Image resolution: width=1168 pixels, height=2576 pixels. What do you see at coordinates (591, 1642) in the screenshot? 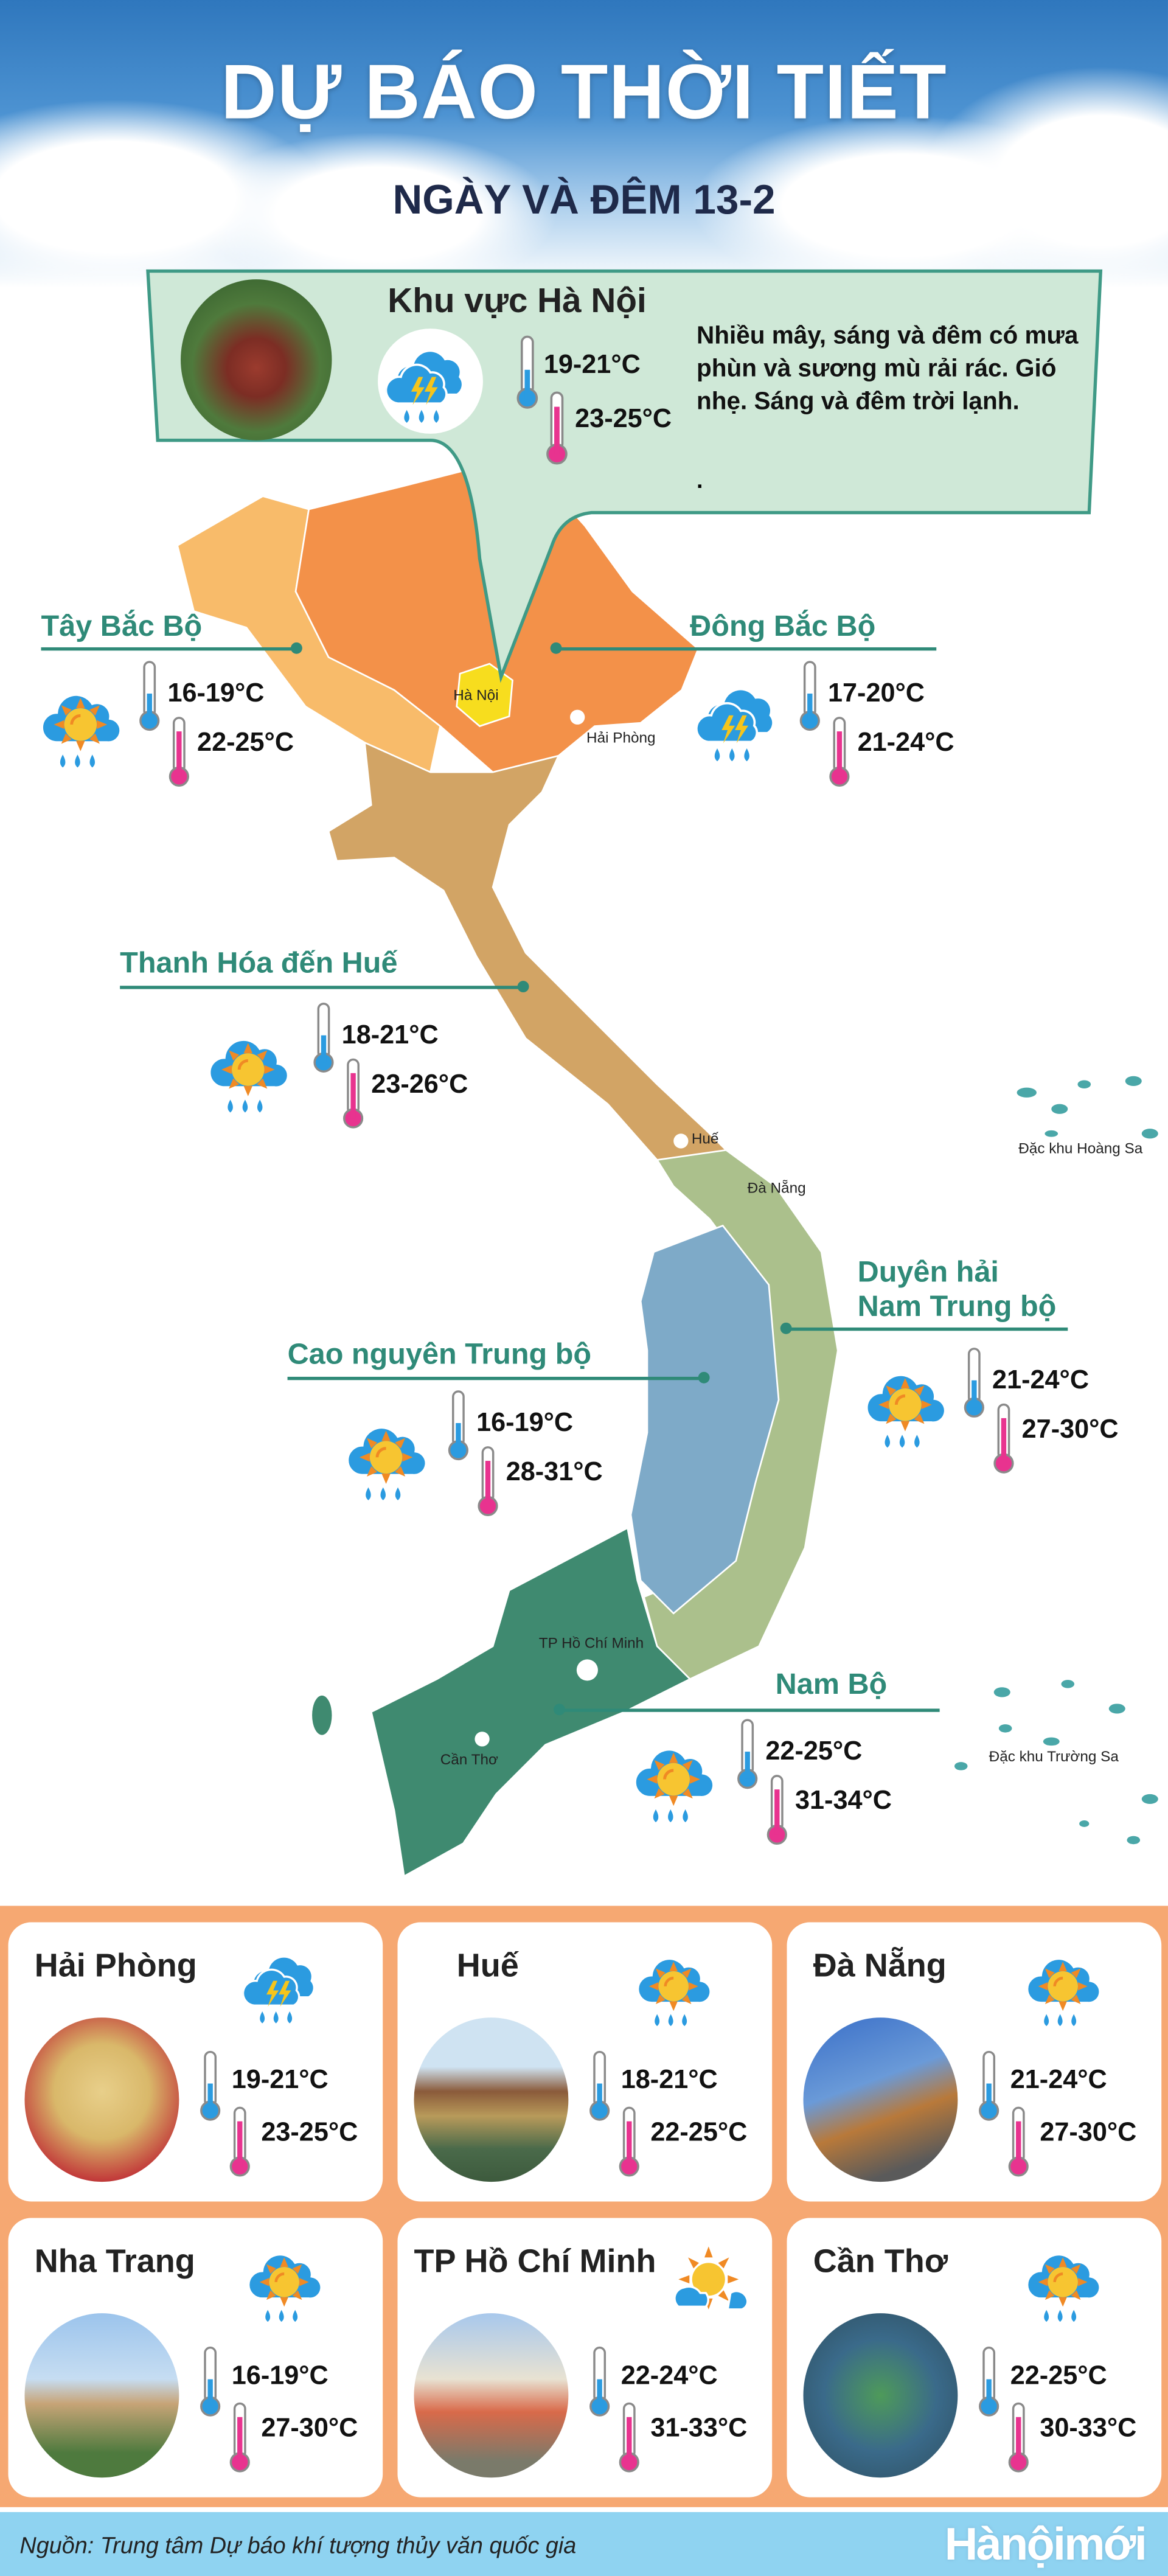
I see `map-label-hcm: TP Hồ Chí Minh` at bounding box center [591, 1642].